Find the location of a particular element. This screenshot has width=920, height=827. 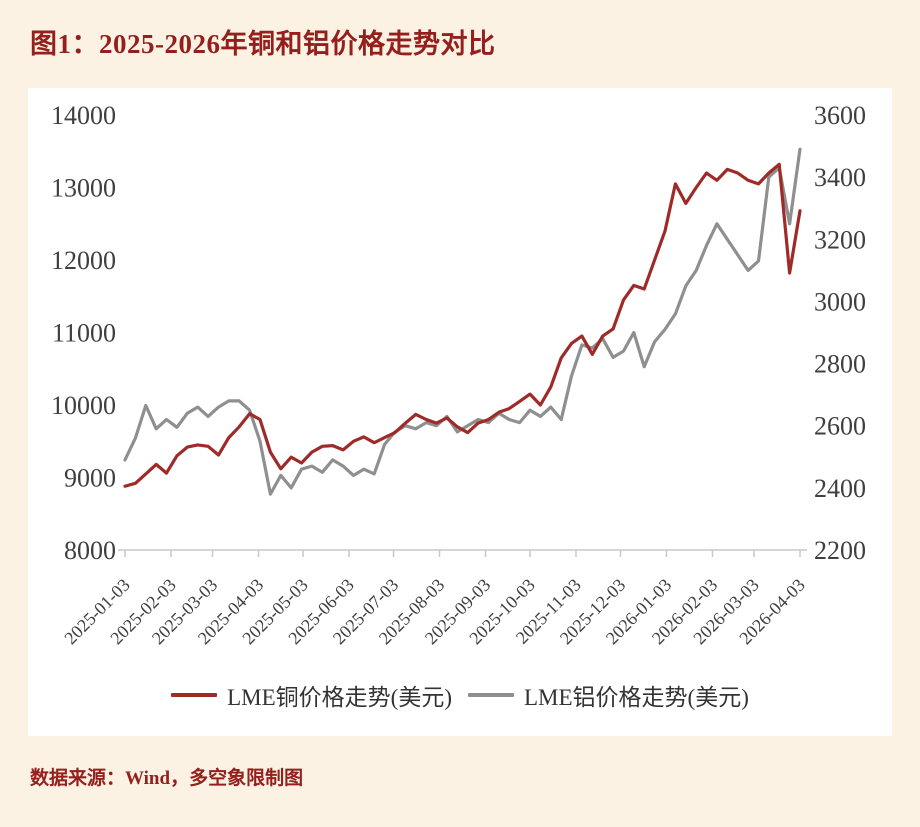

svg-text: 2400 is located at coordinates (840, 488).